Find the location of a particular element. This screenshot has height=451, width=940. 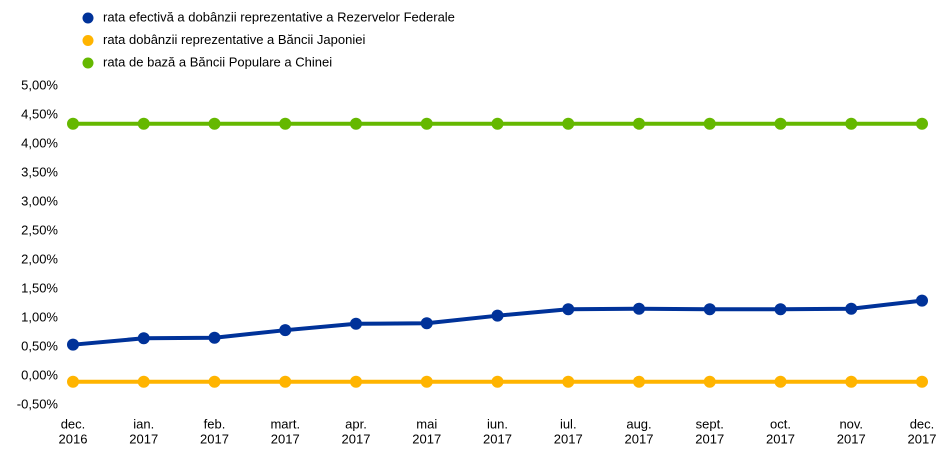

y-tick-label: 2,00% is located at coordinates (39, 258).